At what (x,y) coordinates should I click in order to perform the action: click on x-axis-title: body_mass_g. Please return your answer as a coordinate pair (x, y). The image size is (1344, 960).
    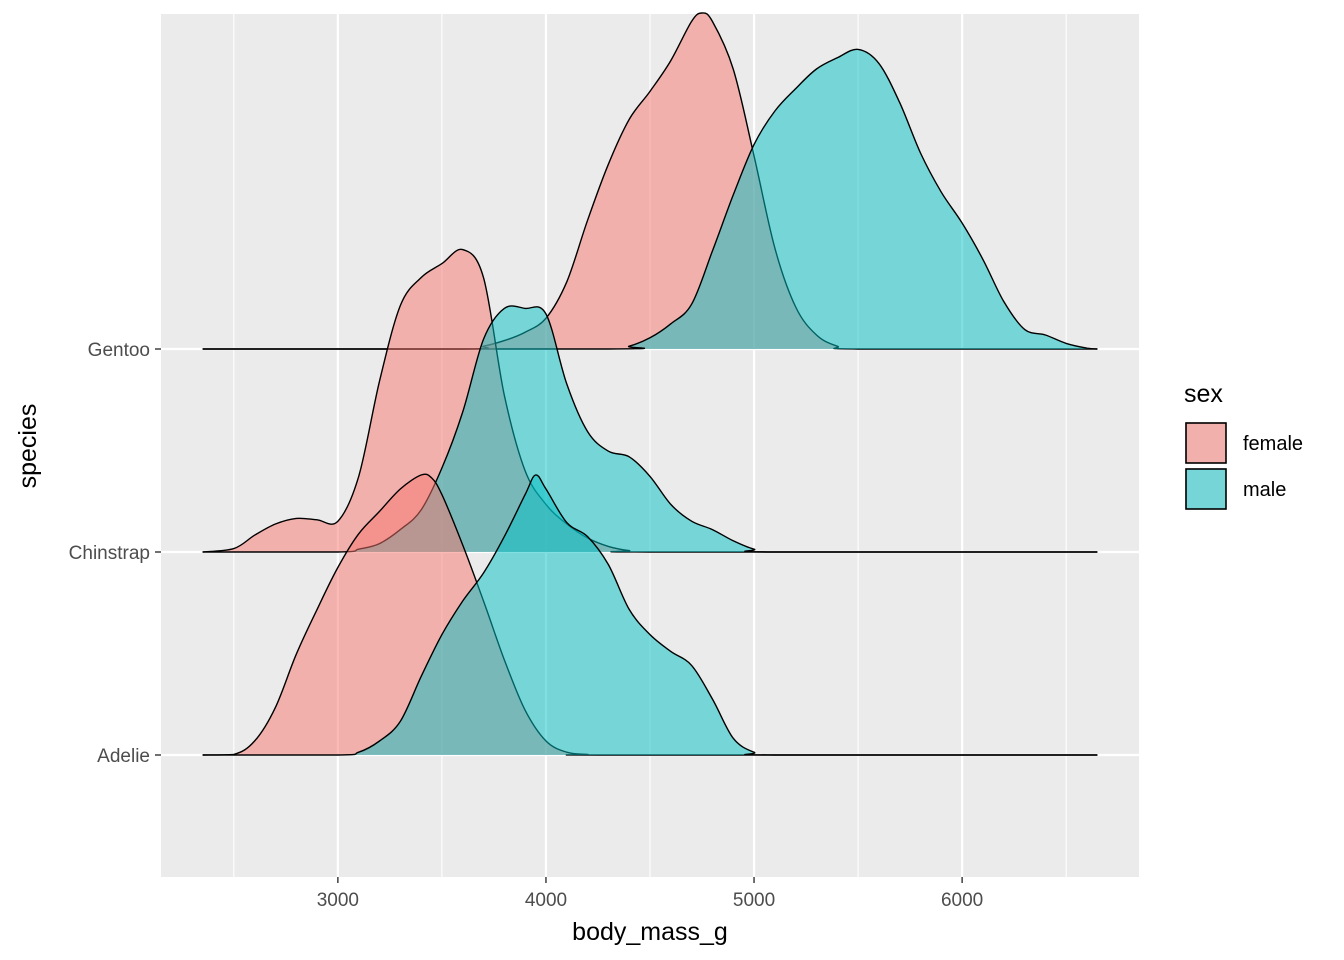
    Looking at the image, I should click on (650, 932).